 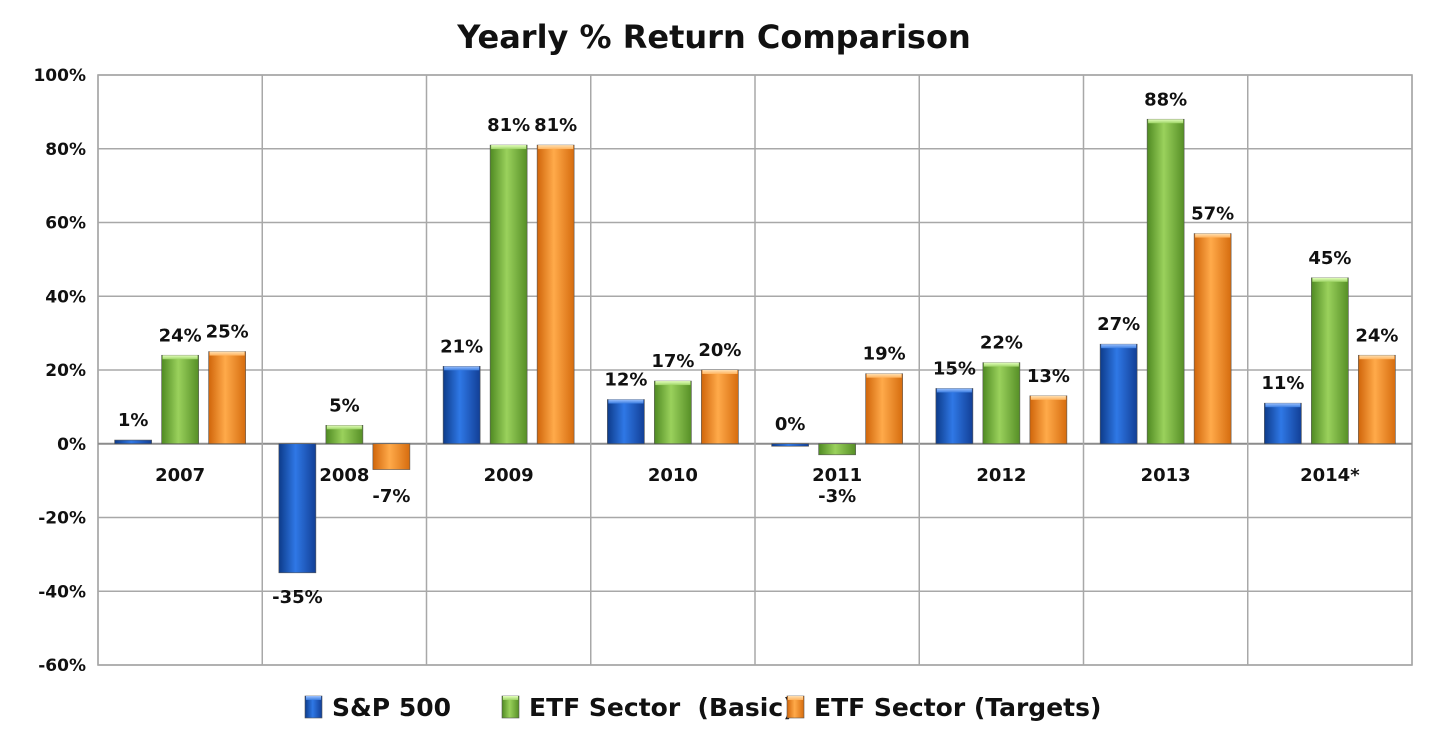 What do you see at coordinates (1048, 376) in the screenshot?
I see `data-label: 13%` at bounding box center [1048, 376].